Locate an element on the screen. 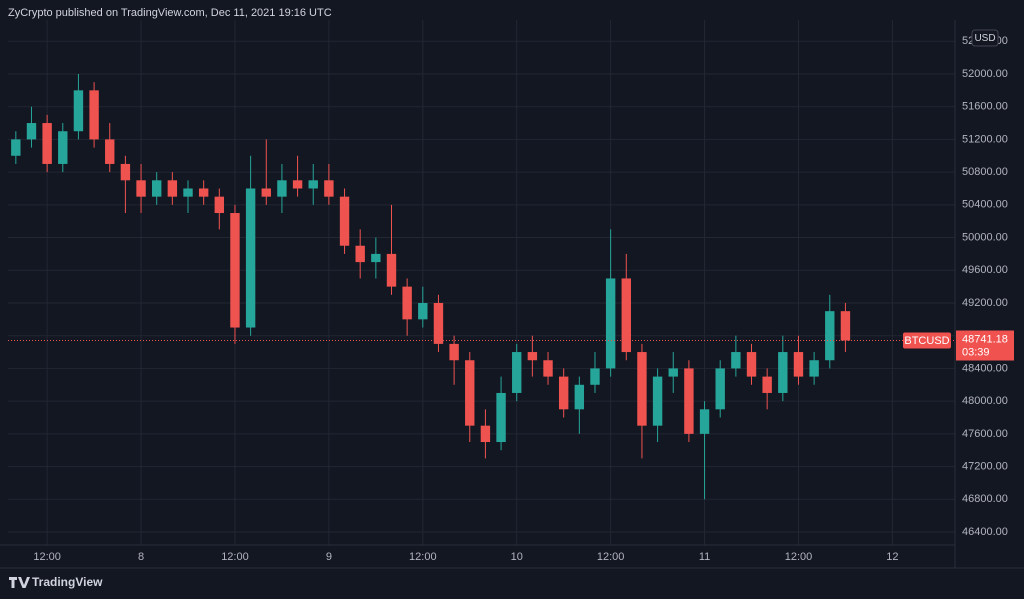 This screenshot has width=1024, height=599. y-tick-label: 46400.00 is located at coordinates (985, 532).